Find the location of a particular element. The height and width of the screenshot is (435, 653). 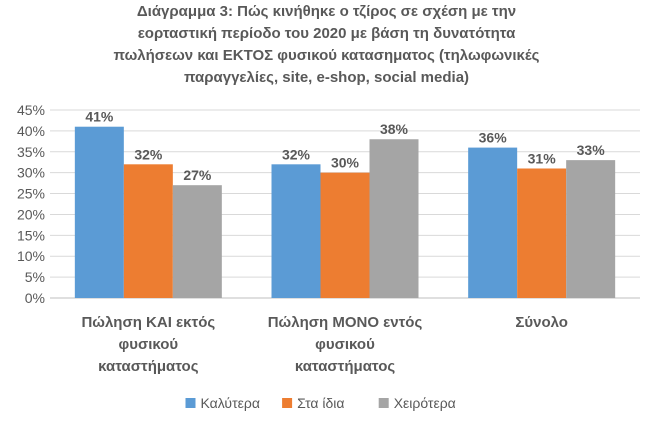

data-label: 36% is located at coordinates (493, 138).